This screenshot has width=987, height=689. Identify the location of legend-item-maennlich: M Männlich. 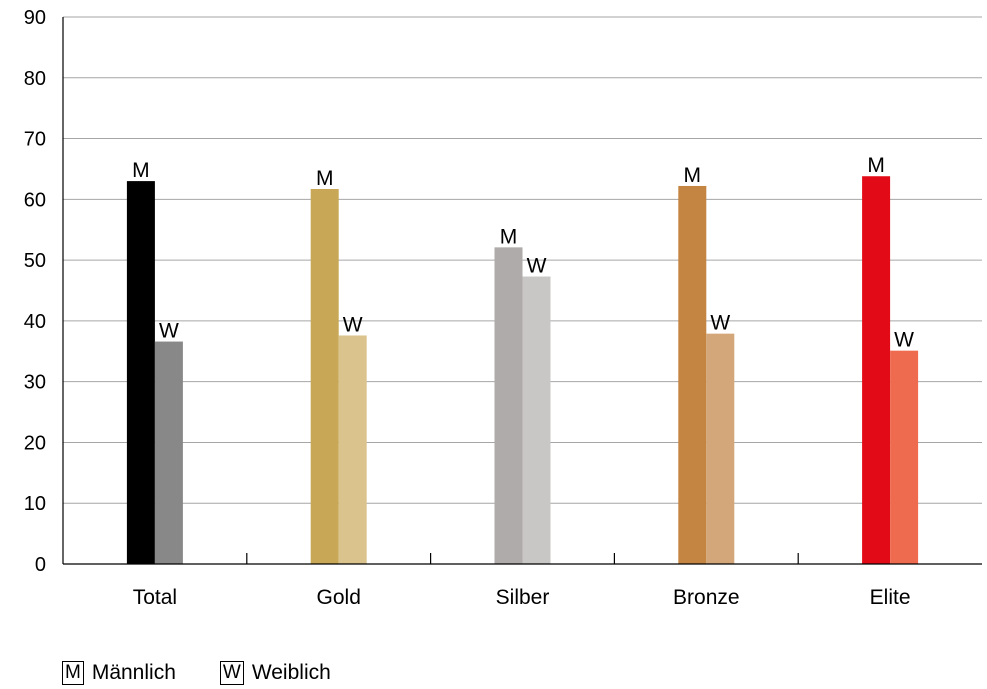
(119, 673).